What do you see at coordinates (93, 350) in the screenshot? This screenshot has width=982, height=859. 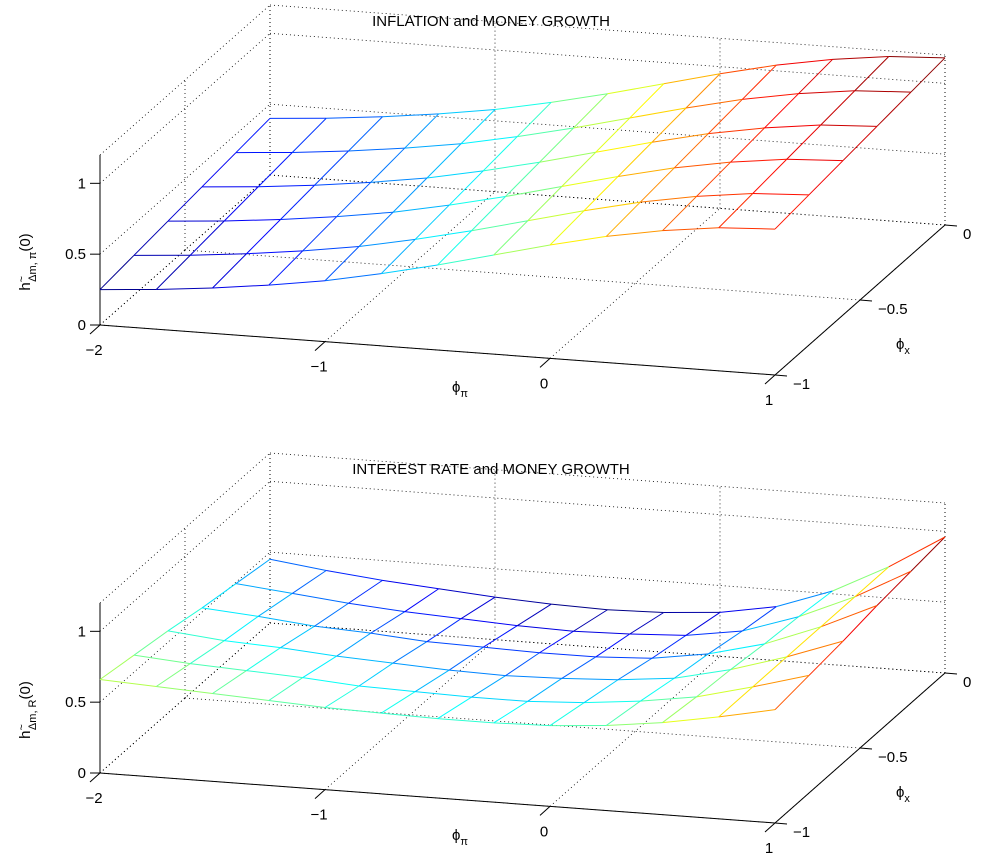 I see `x-tick-label: −2` at bounding box center [93, 350].